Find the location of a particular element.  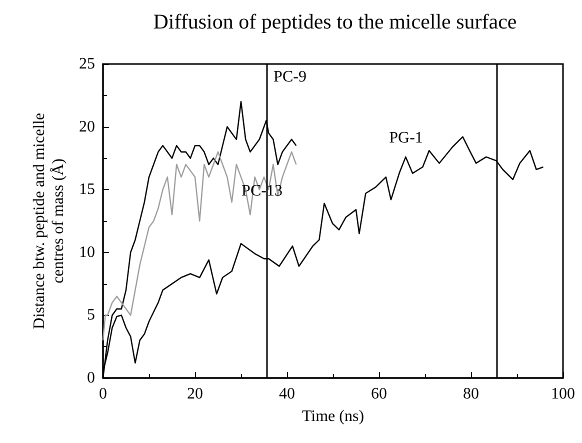

y-tick-label: 0 is located at coordinates (91, 378).